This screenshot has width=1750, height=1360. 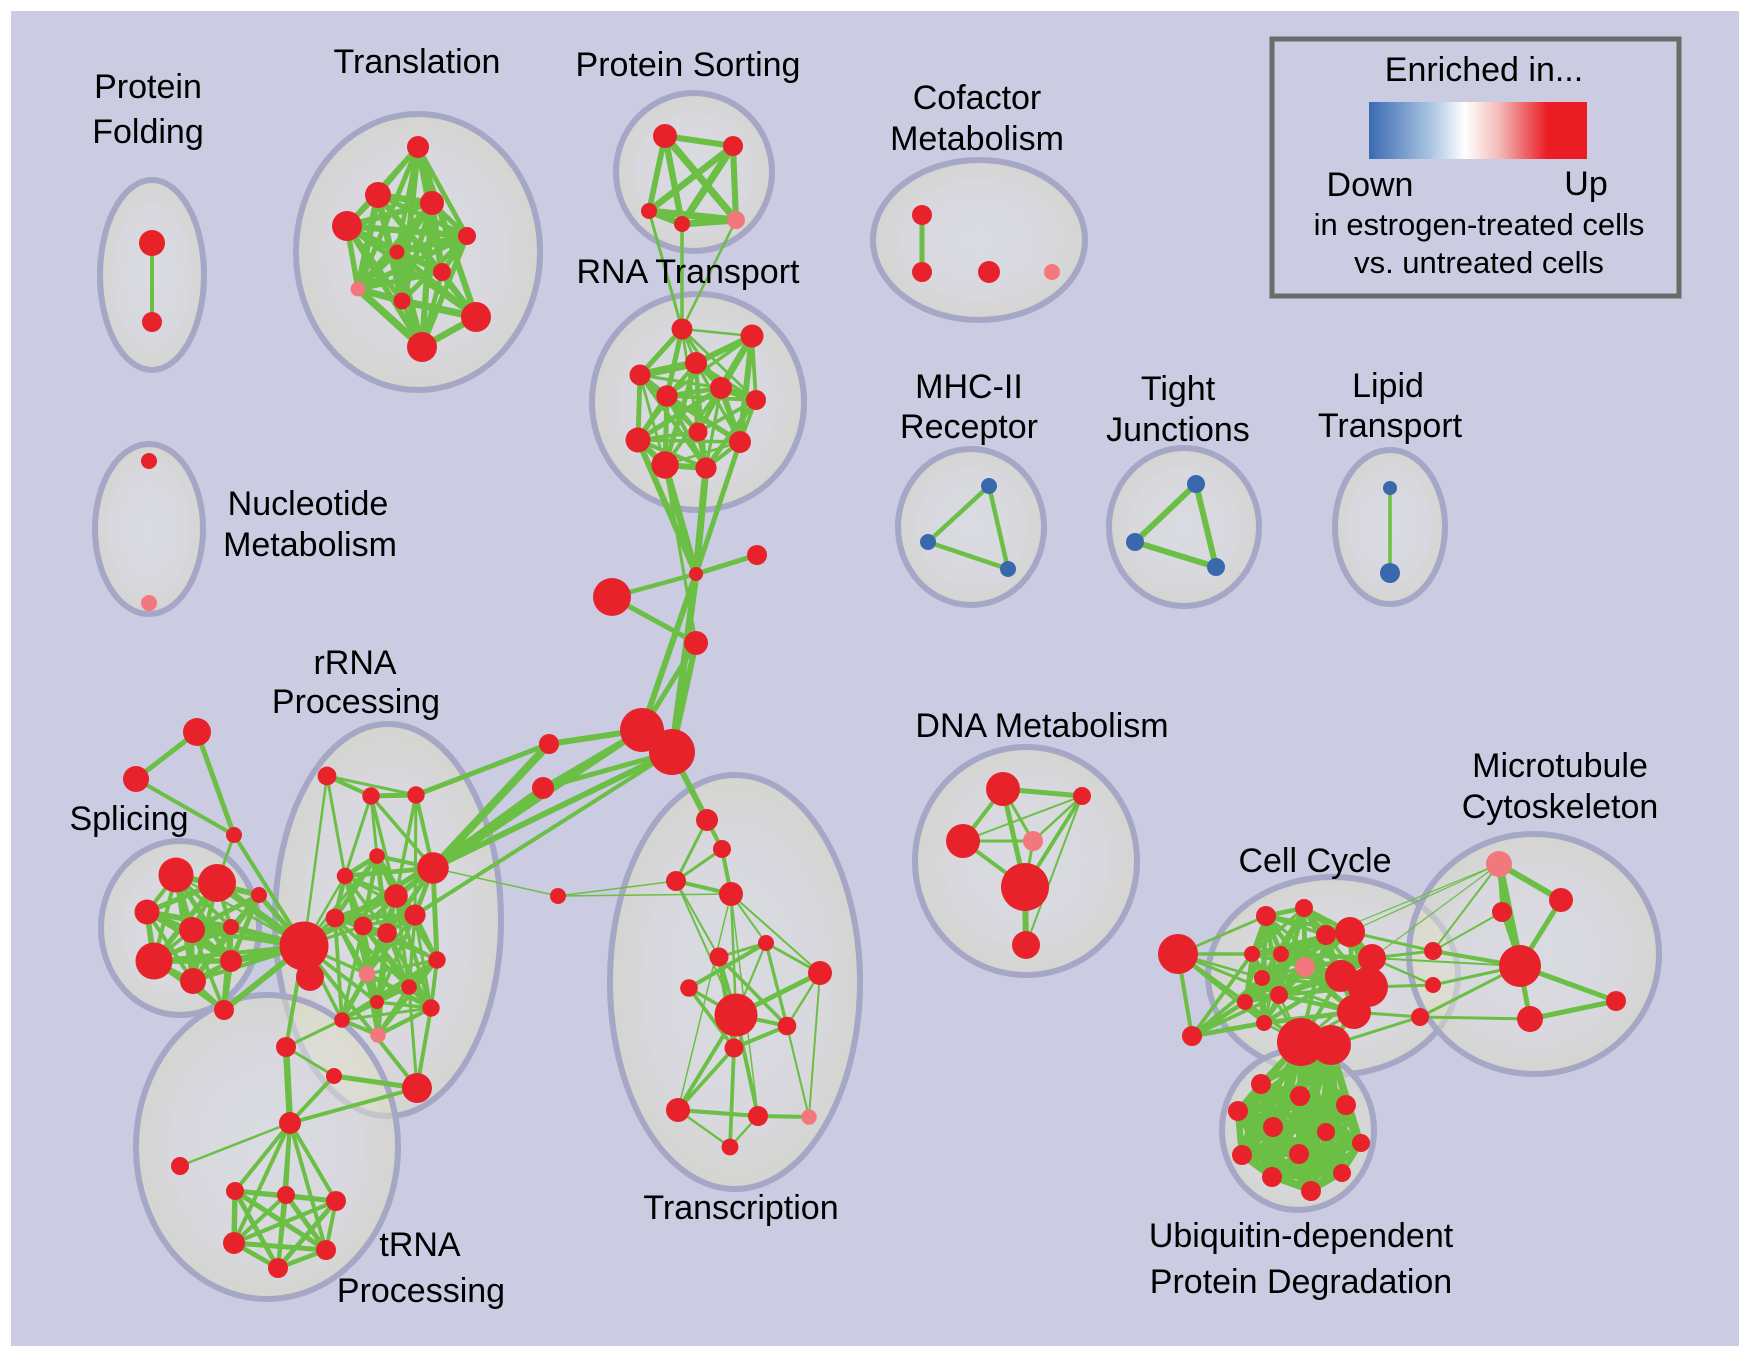 What do you see at coordinates (1301, 1236) in the screenshot?
I see `svg-text: Ubiquitin-dependent` at bounding box center [1301, 1236].